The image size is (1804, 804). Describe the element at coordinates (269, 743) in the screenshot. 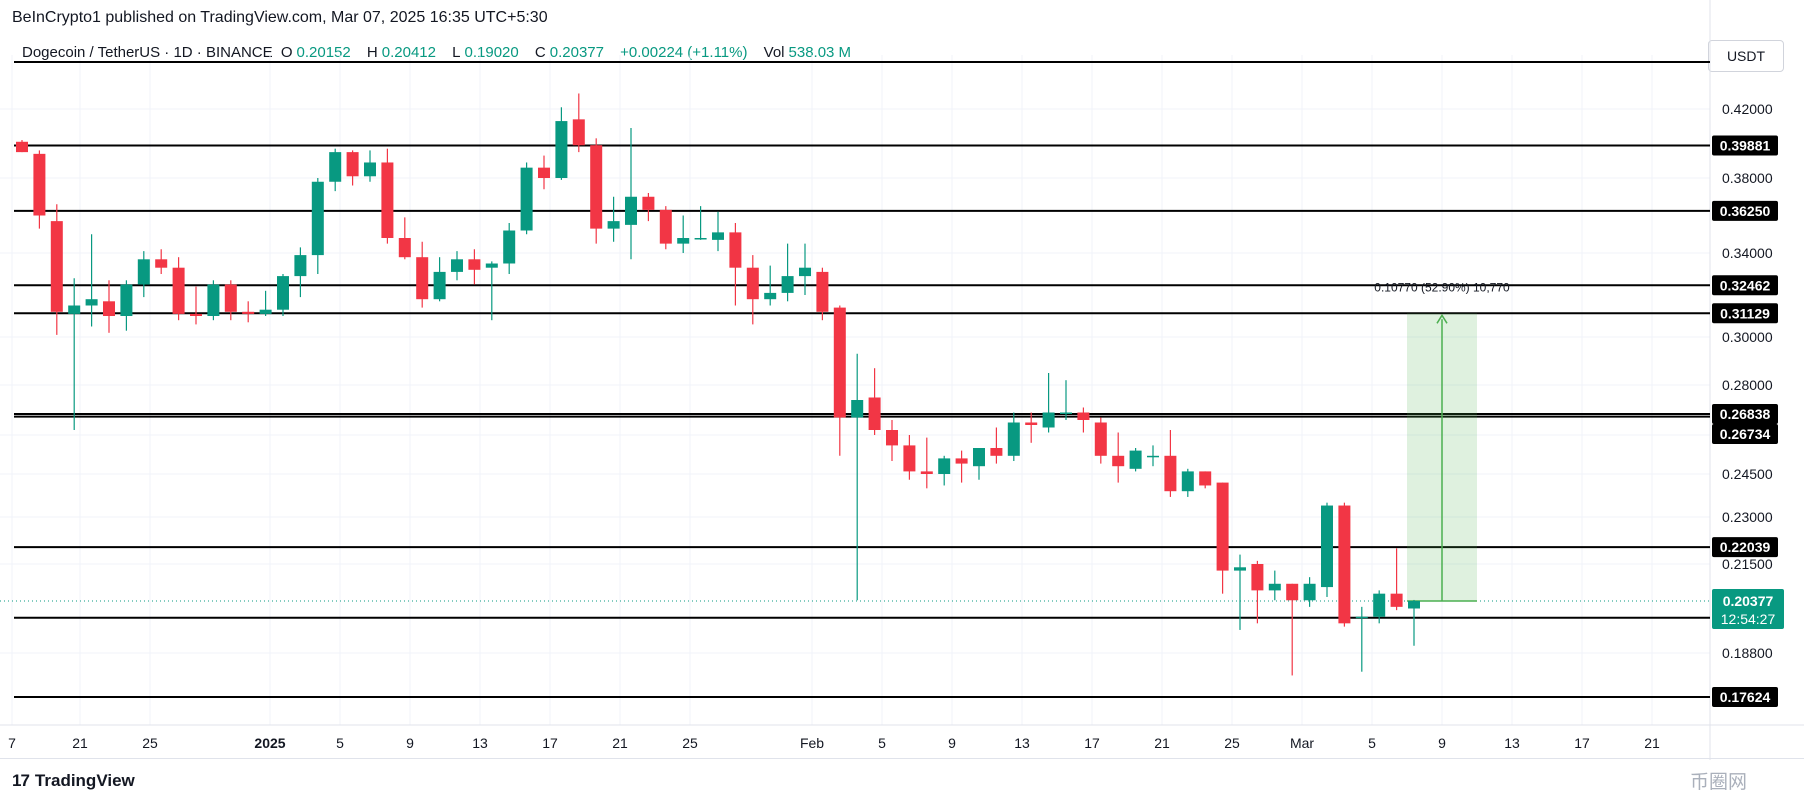

I see `time-tick-label: 2025` at that location.